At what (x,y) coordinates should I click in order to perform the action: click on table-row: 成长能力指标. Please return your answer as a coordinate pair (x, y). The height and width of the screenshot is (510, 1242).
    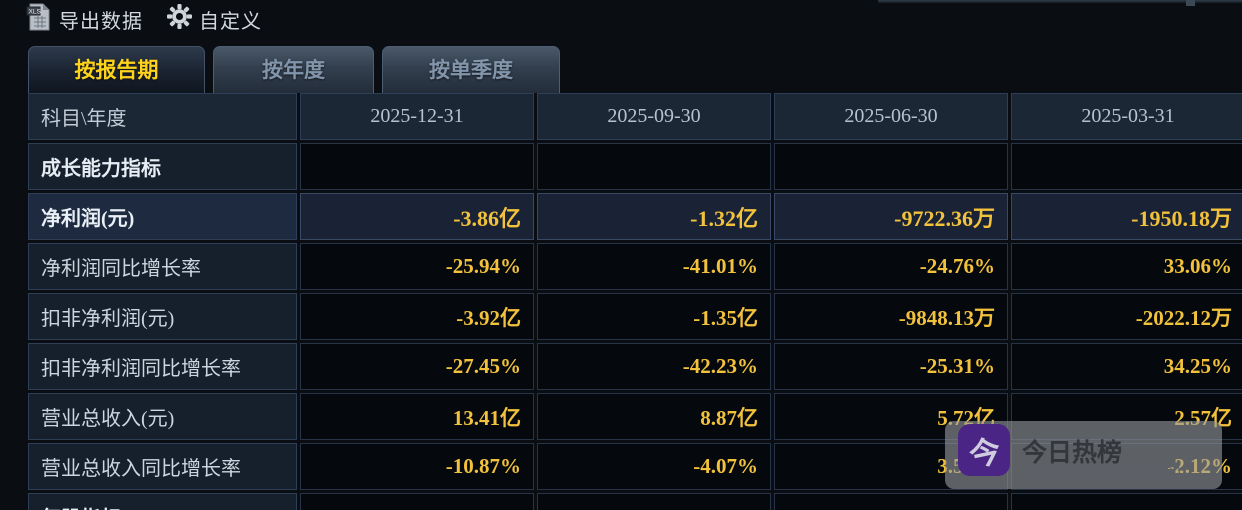
    Looking at the image, I should click on (635, 166).